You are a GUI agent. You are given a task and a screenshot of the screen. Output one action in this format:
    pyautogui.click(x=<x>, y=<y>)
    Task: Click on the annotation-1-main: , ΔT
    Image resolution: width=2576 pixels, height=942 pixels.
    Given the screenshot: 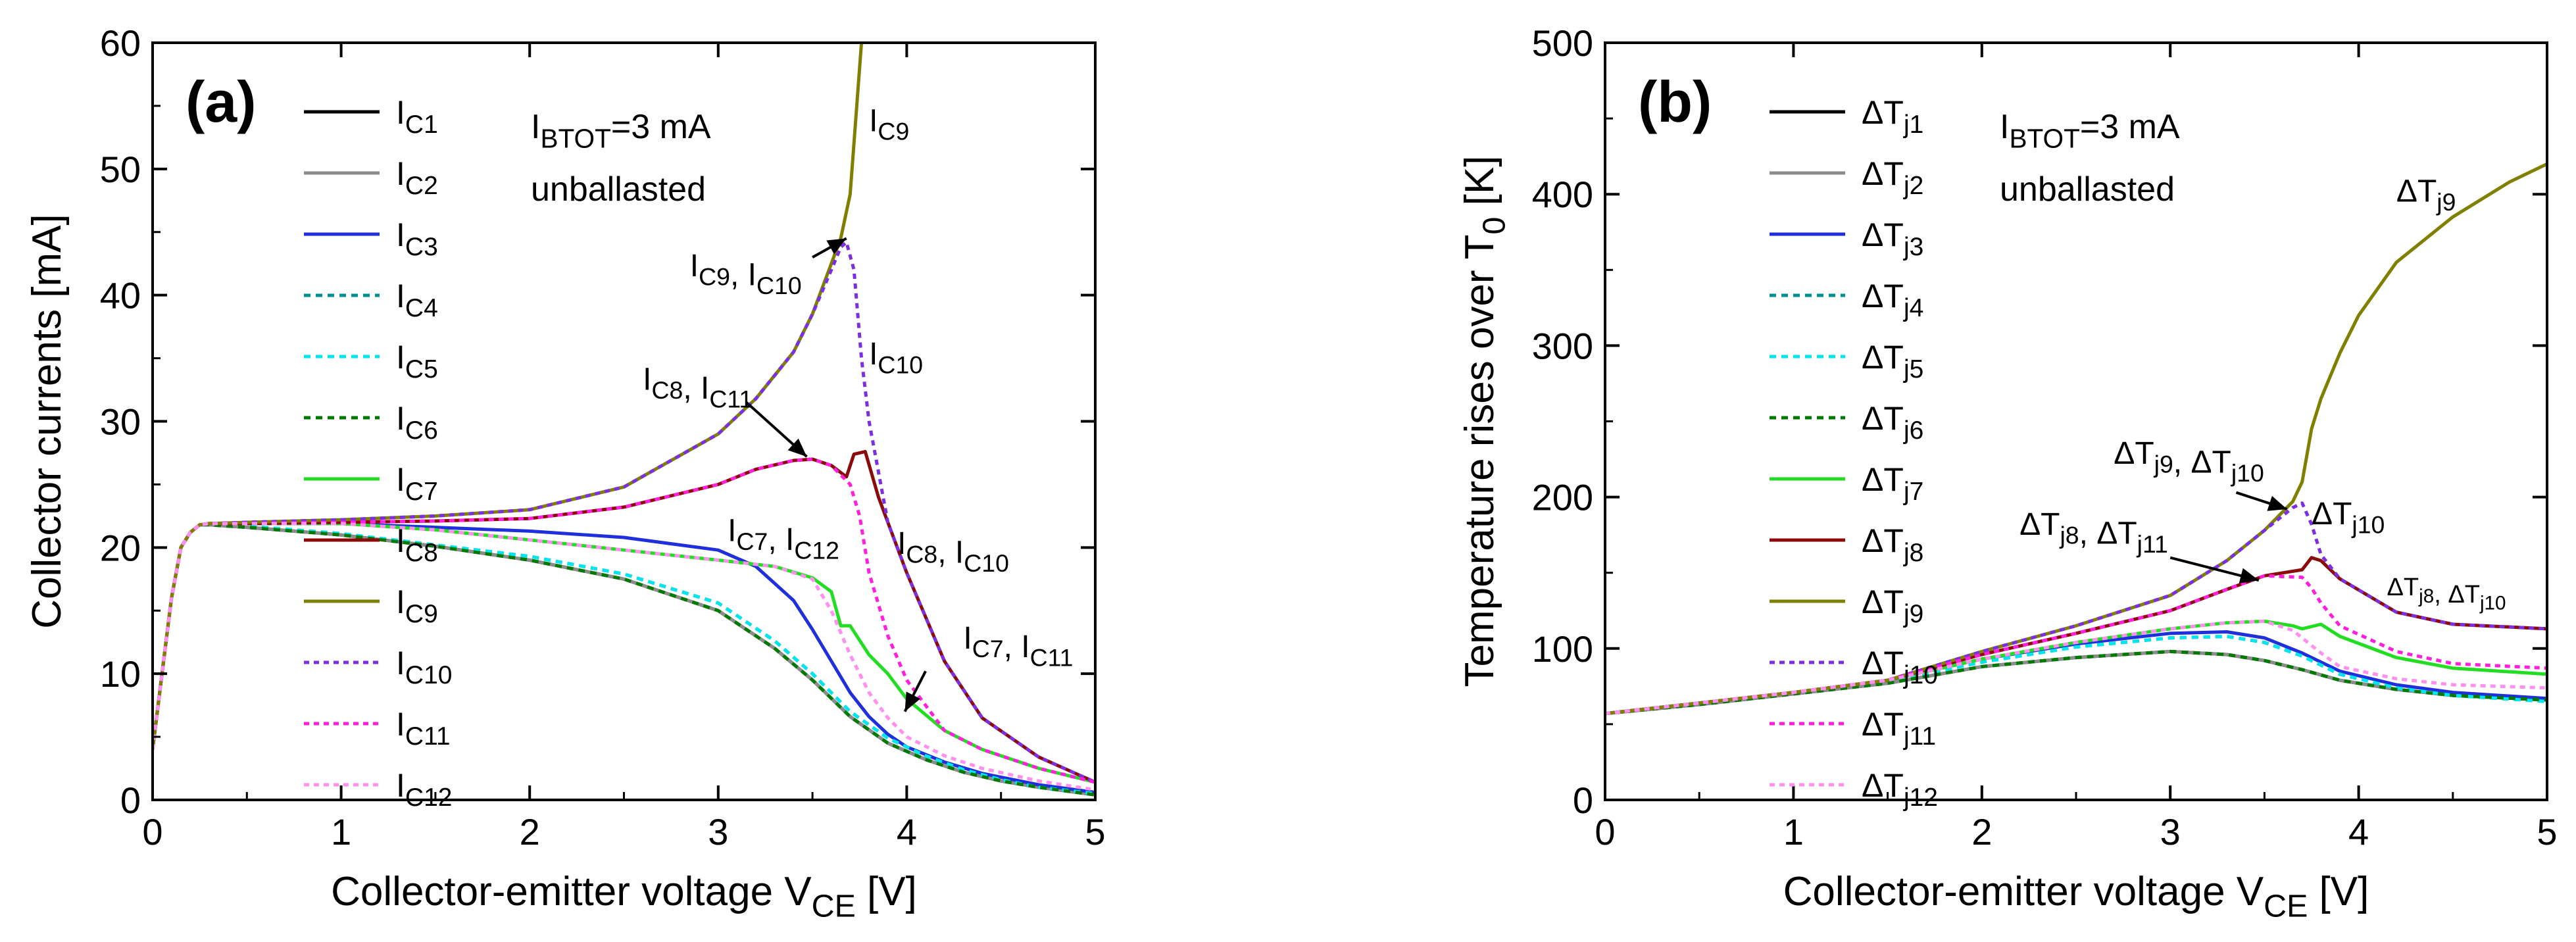 What is the action you would take?
    pyautogui.click(x=2202, y=462)
    